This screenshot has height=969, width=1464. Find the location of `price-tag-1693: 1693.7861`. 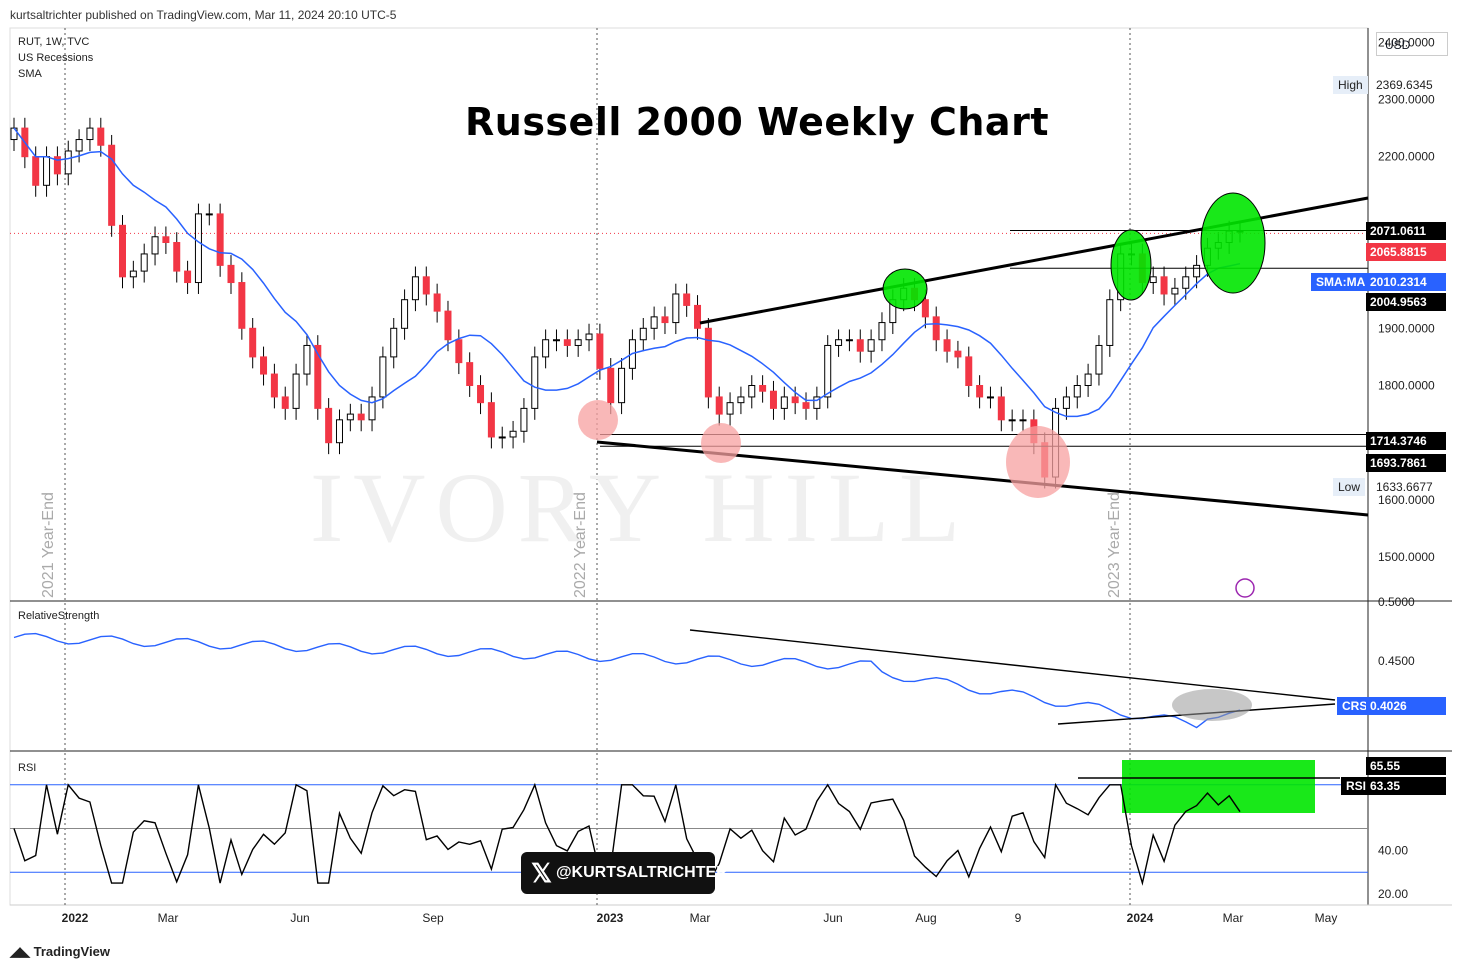

price-tag-1693: 1693.7861 is located at coordinates (1406, 463).